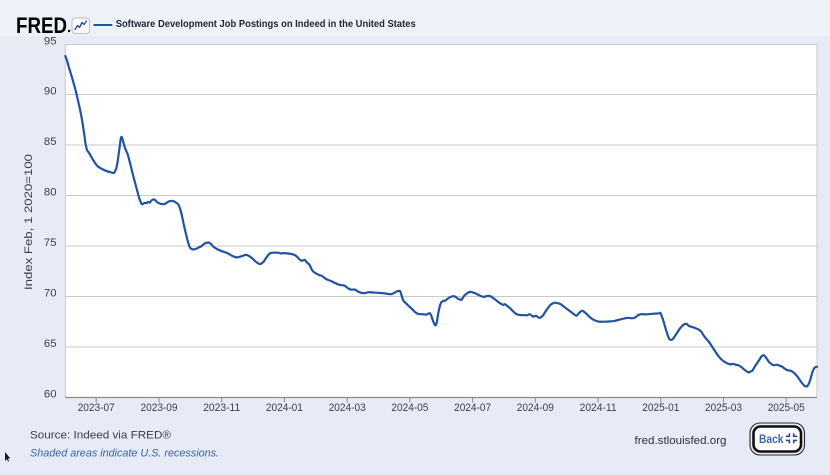  What do you see at coordinates (472, 408) in the screenshot?
I see `svg-text: 2024-07` at bounding box center [472, 408].